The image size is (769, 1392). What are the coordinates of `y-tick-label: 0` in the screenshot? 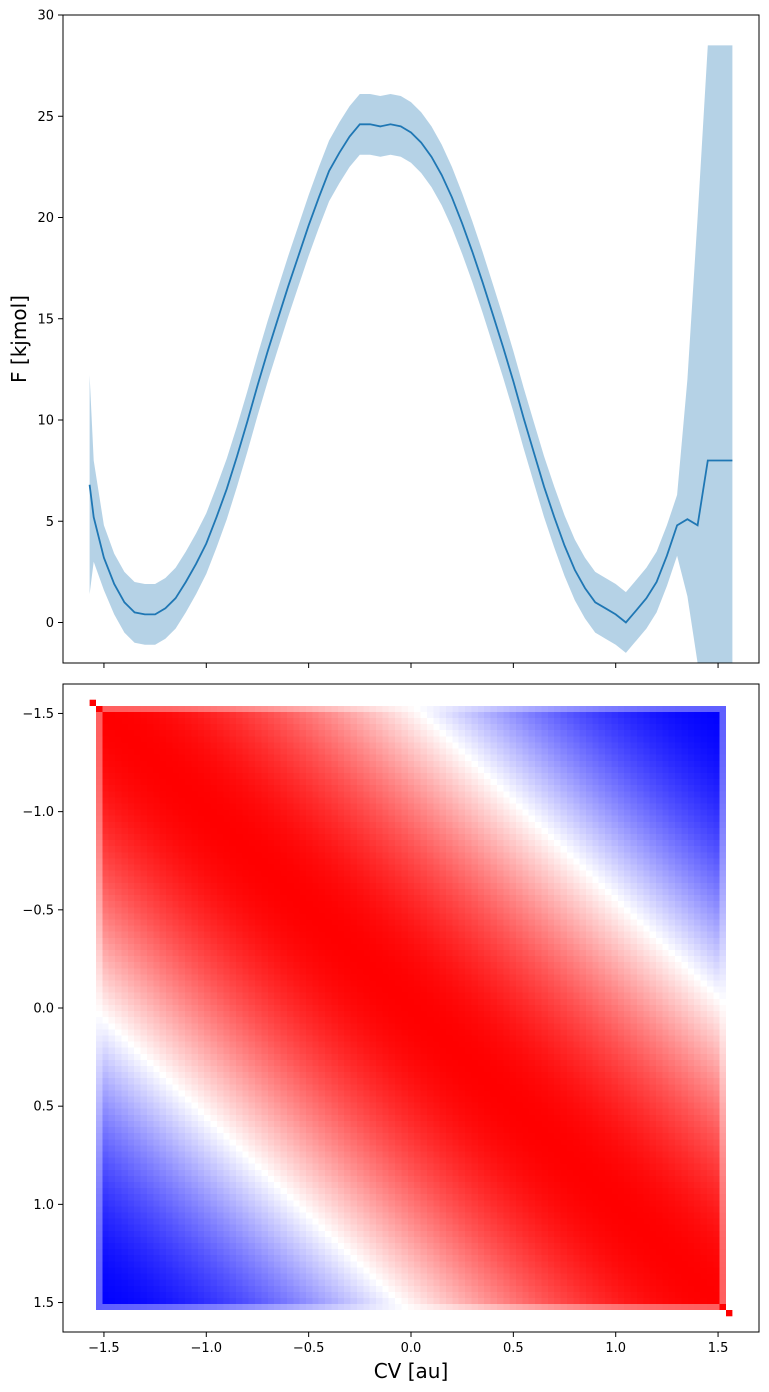 It's located at (50, 623).